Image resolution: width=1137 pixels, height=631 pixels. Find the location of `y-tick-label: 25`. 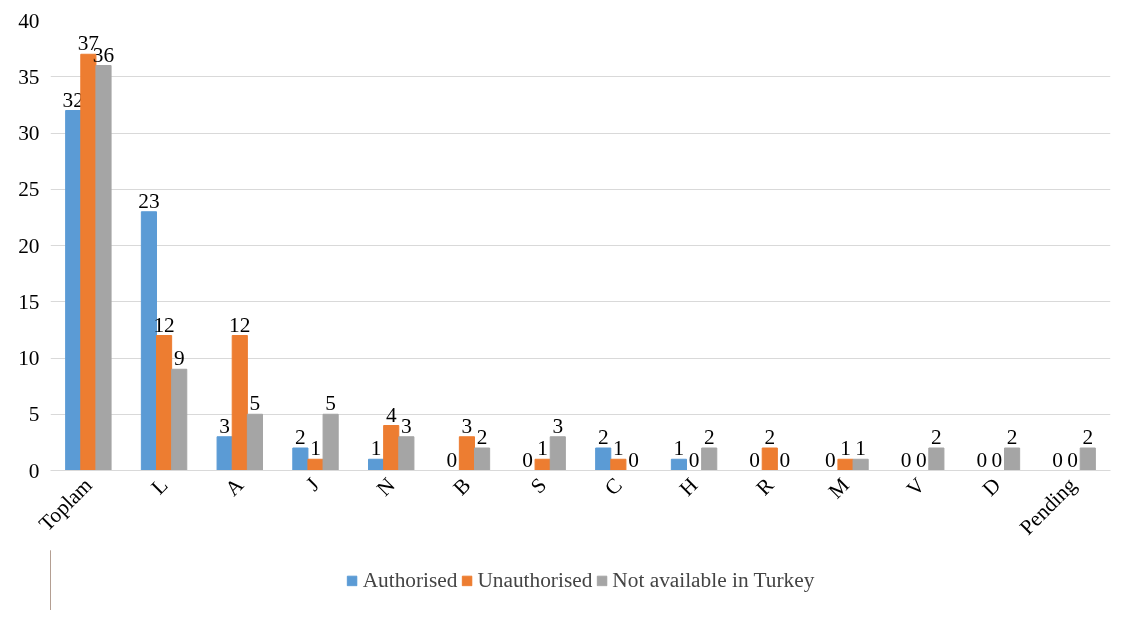

y-tick-label: 25 is located at coordinates (29, 189).